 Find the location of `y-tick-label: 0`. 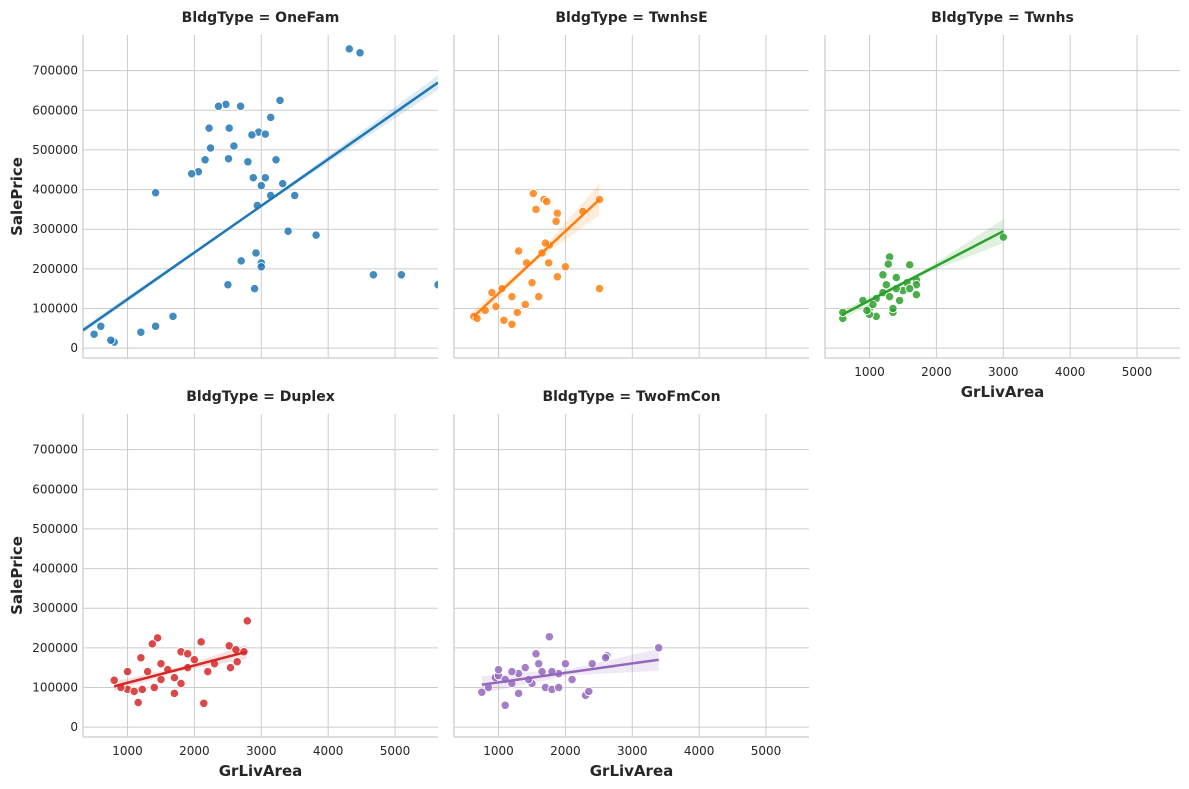

y-tick-label: 0 is located at coordinates (74, 348).